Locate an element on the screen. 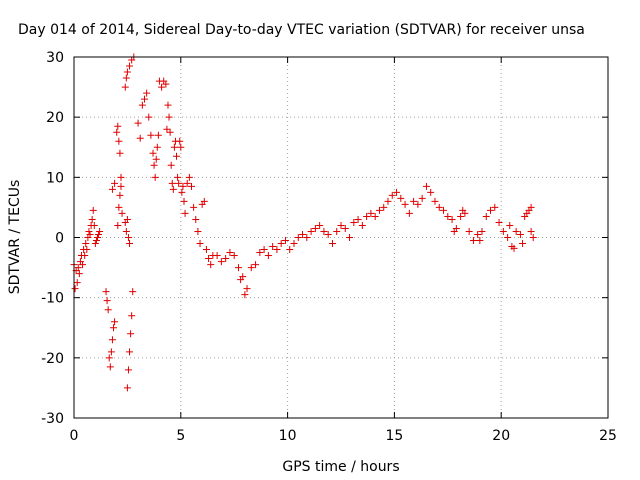 This screenshot has width=640, height=480. x-tick-label: 10 is located at coordinates (288, 436).